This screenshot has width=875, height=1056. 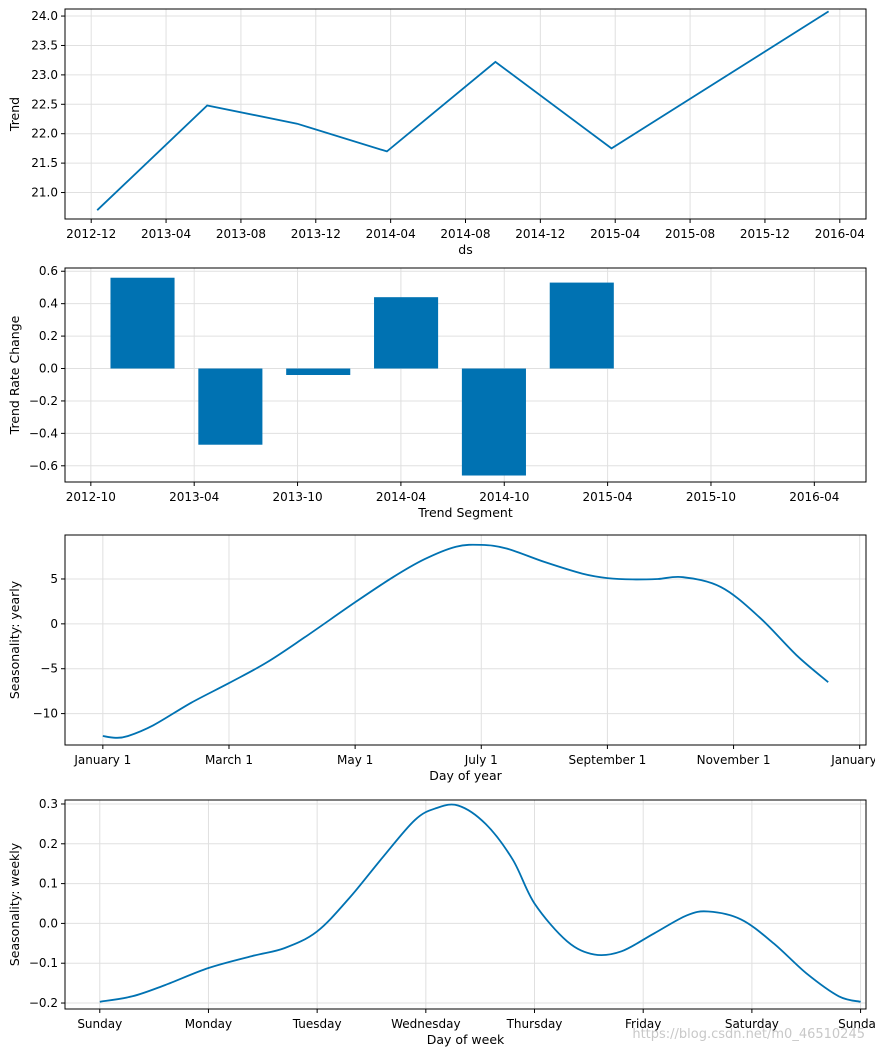 What do you see at coordinates (14, 375) in the screenshot?
I see `y-axis-label: Trend Rate Change` at bounding box center [14, 375].